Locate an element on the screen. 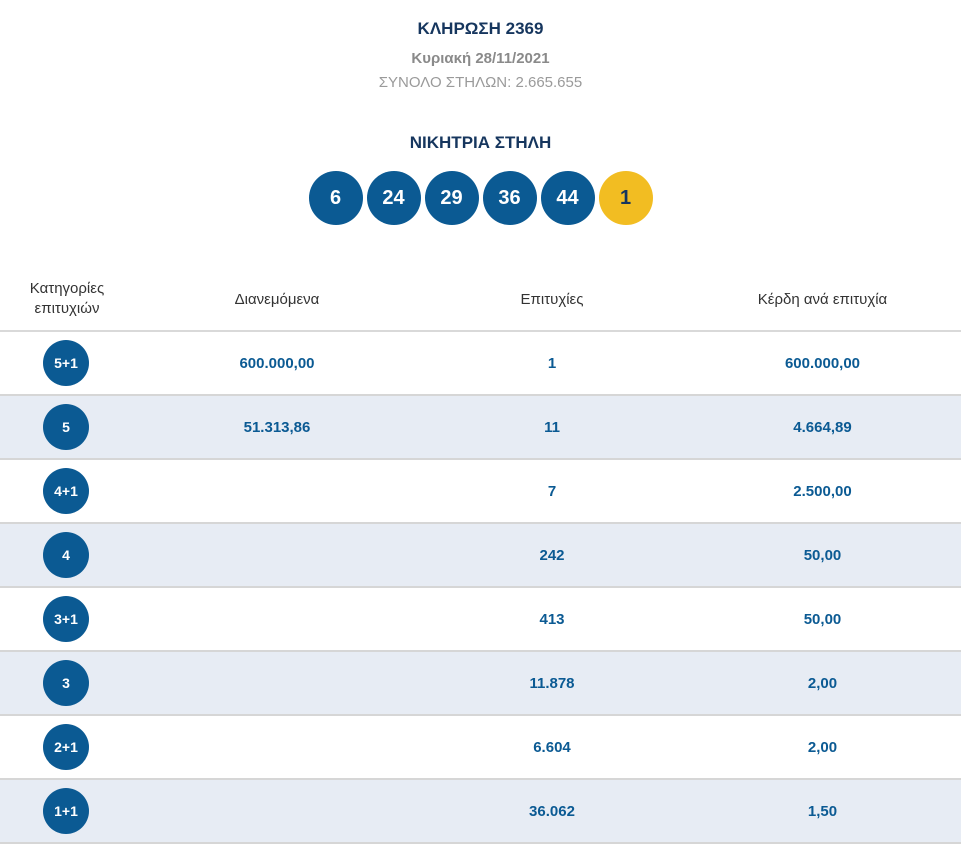 The image size is (961, 844). header-distributed: Διανεμόμενα is located at coordinates (277, 299).